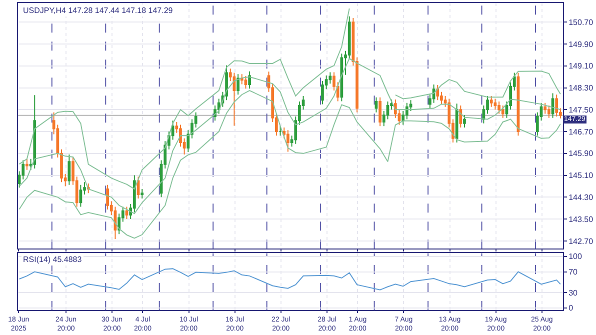 This screenshot has width=596, height=335. Describe the element at coordinates (581, 66) in the screenshot. I see `y-tick-label: 149.10` at that location.